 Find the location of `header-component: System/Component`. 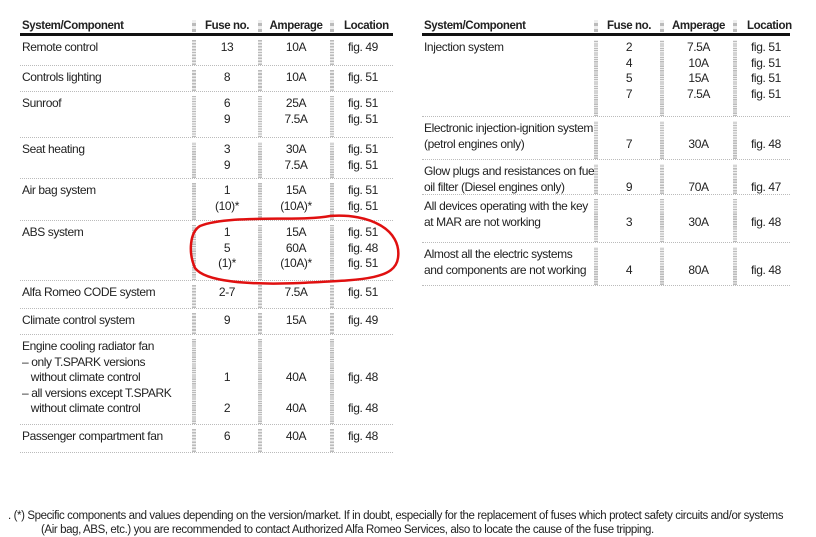

header-component: System/Component is located at coordinates (475, 26).